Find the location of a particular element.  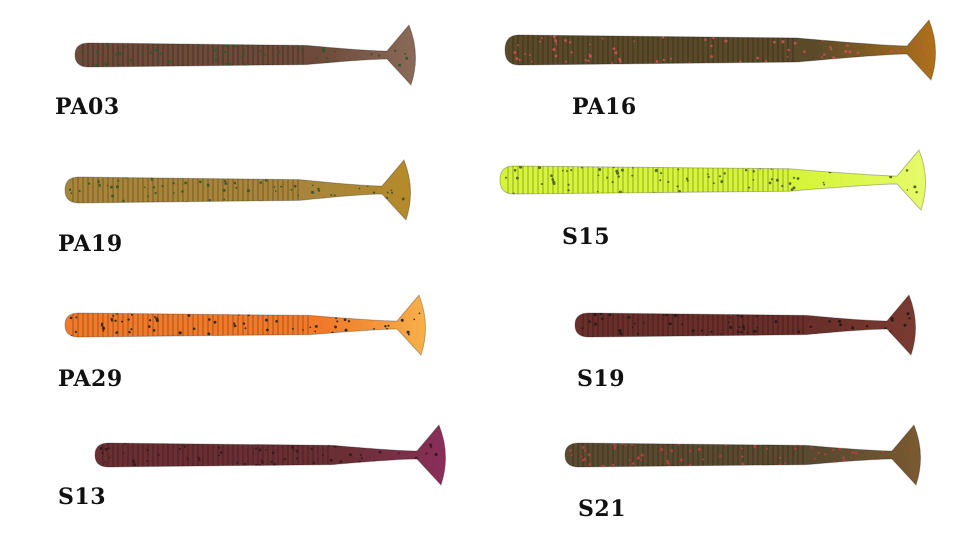

lure-pa03 is located at coordinates (245, 55).